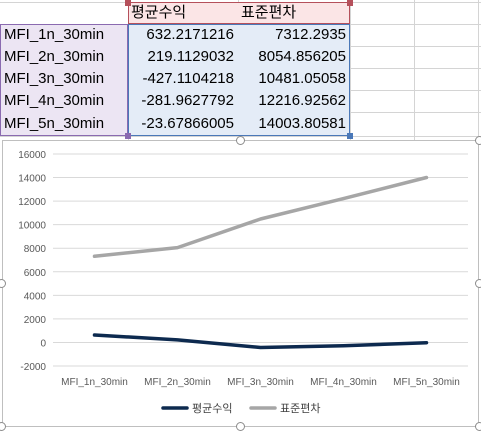 This screenshot has width=481, height=431. What do you see at coordinates (64, 35) in the screenshot?
I see `row-label-cell: MFI_1n_30min` at bounding box center [64, 35].